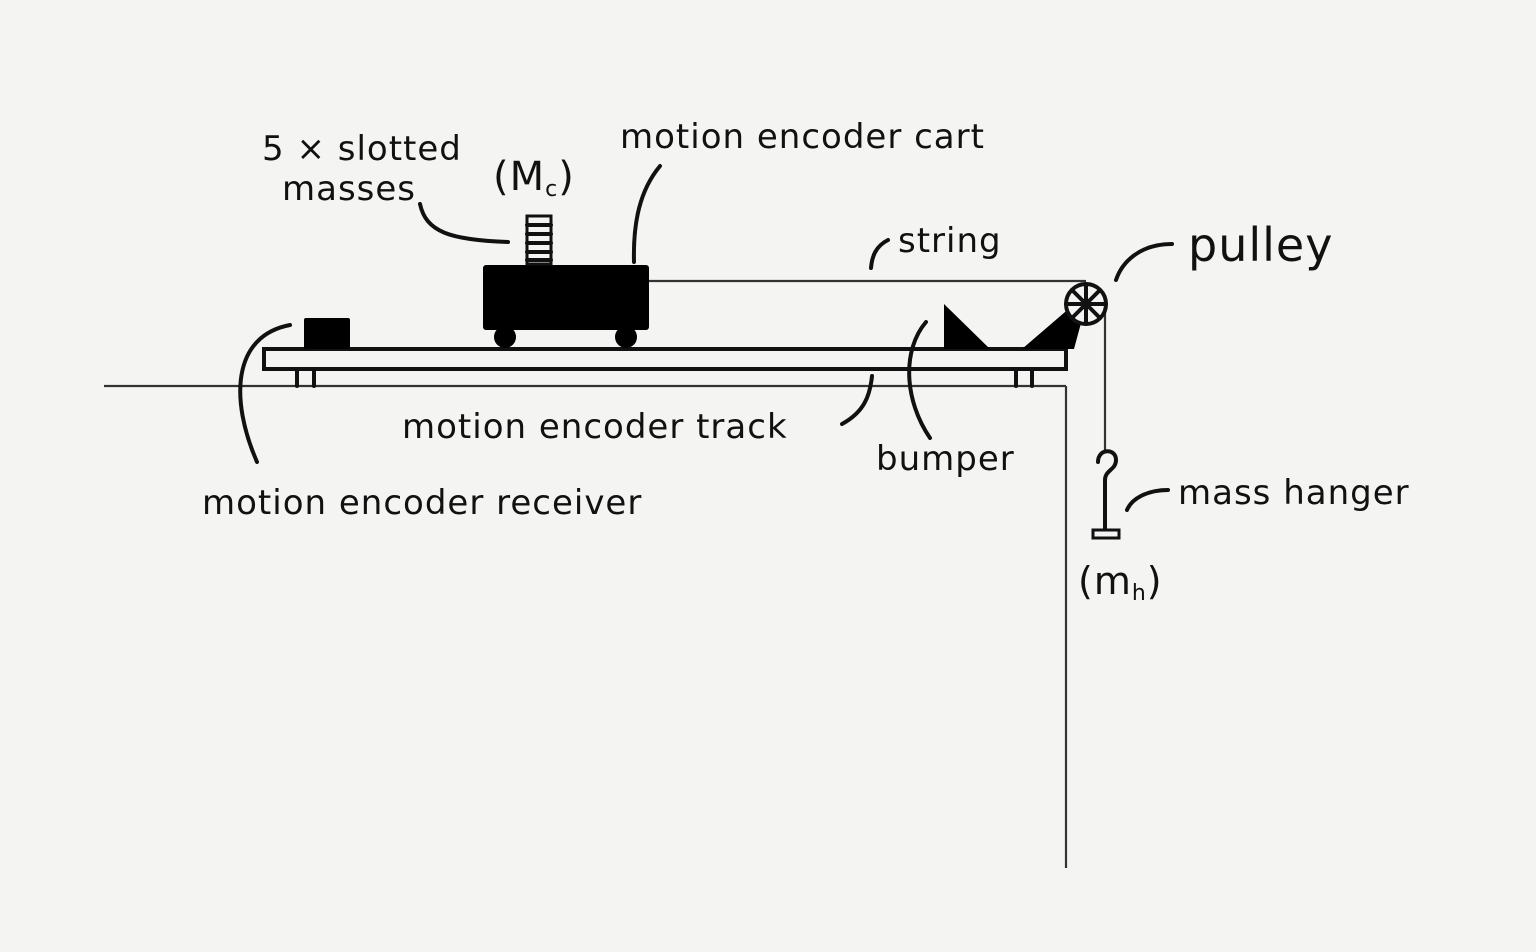 The height and width of the screenshot is (952, 1536). What do you see at coordinates (349, 189) in the screenshot?
I see `label-slotted-masses-line2: masses` at bounding box center [349, 189].